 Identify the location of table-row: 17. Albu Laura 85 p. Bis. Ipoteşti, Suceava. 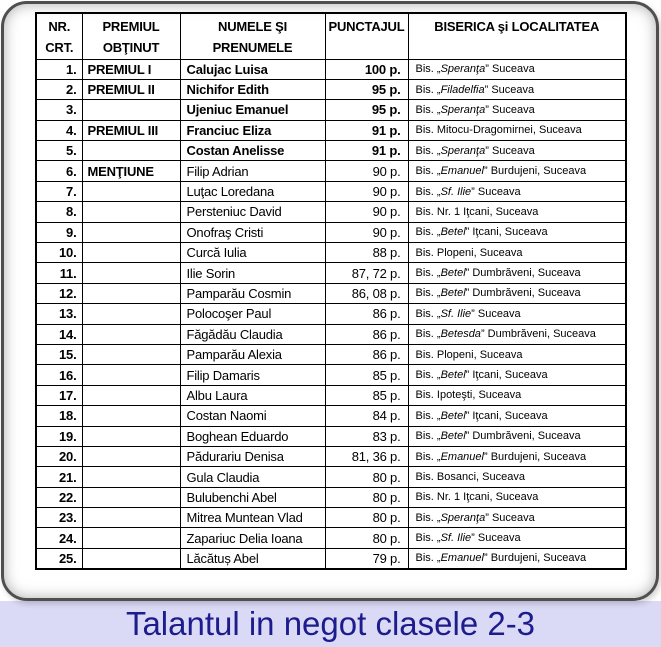
(331, 395).